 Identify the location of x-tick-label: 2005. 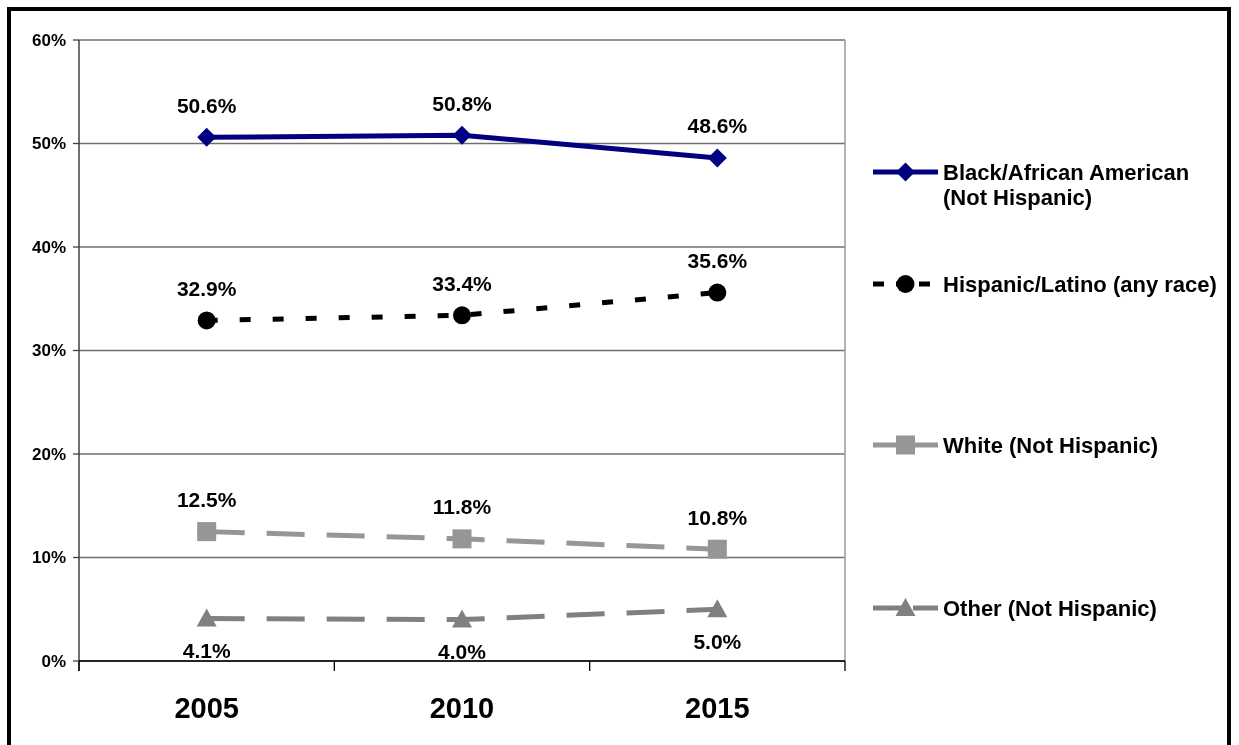
(206, 708).